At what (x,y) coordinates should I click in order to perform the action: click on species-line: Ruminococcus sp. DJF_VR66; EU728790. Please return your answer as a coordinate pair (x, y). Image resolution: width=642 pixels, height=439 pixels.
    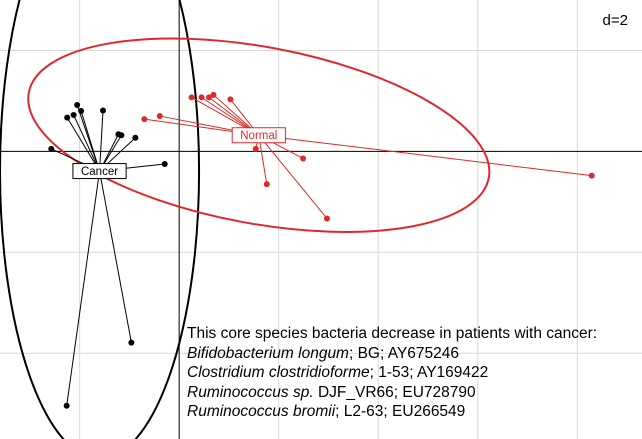
    Looking at the image, I should click on (392, 393).